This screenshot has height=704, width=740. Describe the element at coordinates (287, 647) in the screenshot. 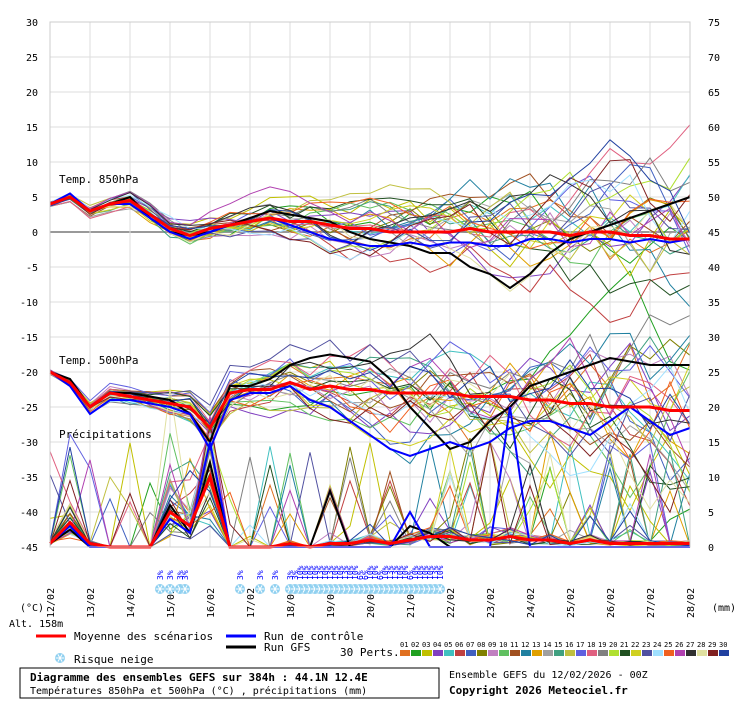

I see `legend-gfs-label: Run GFS` at that location.